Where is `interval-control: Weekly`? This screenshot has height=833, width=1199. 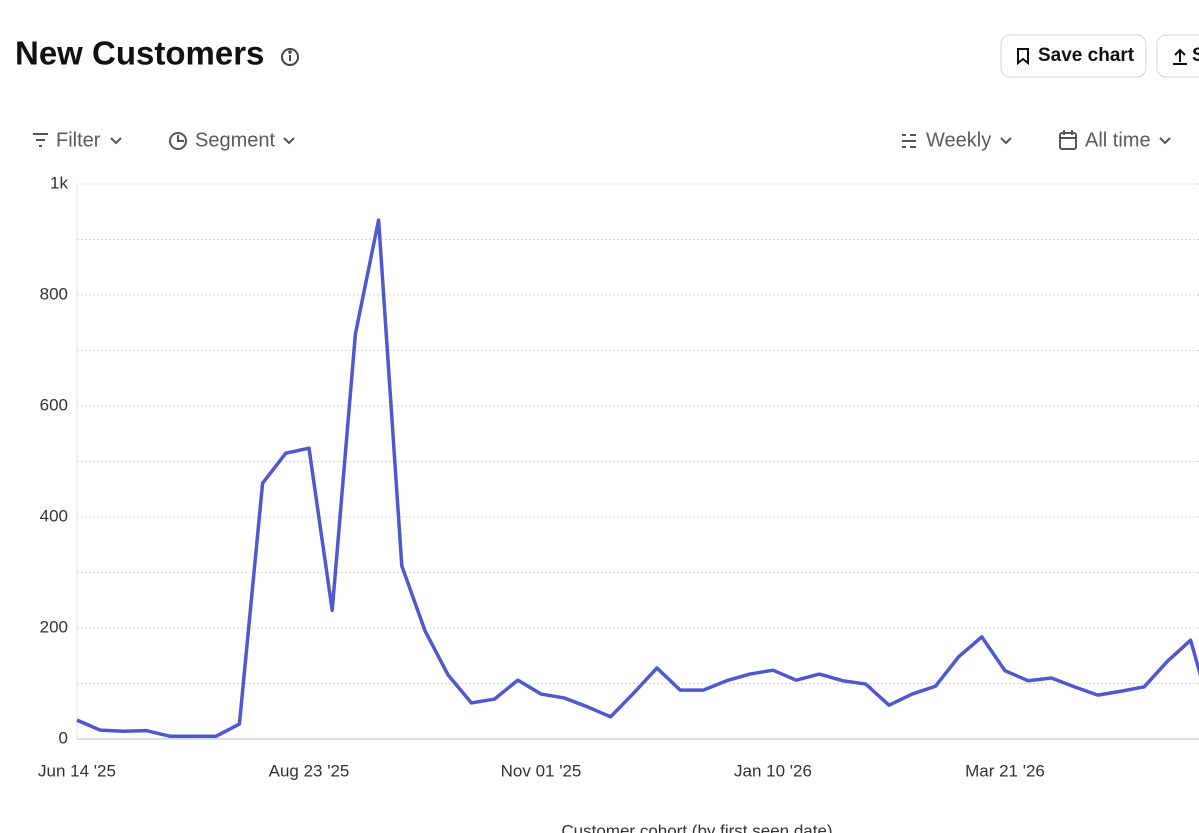 interval-control: Weekly is located at coordinates (957, 140).